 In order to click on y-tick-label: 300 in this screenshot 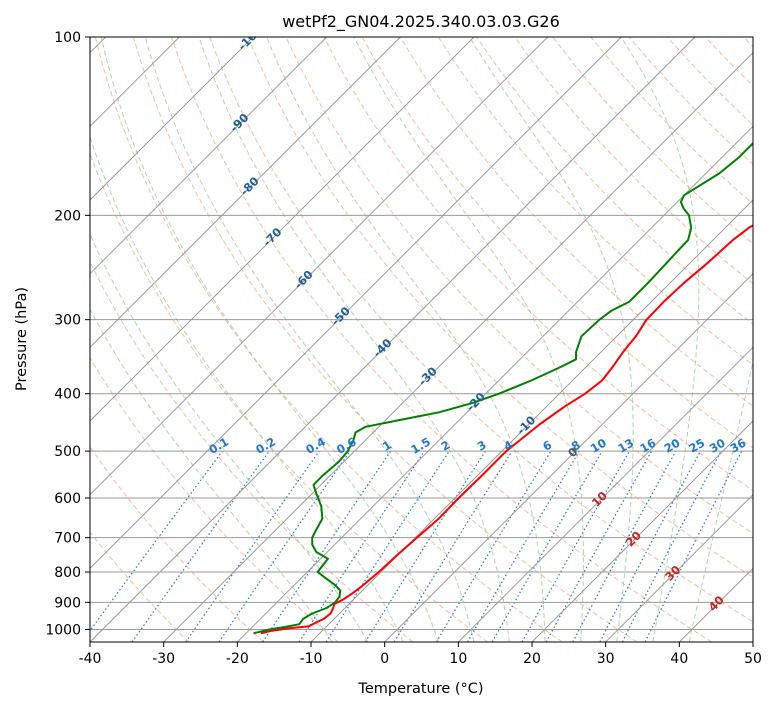, I will do `click(67, 321)`.